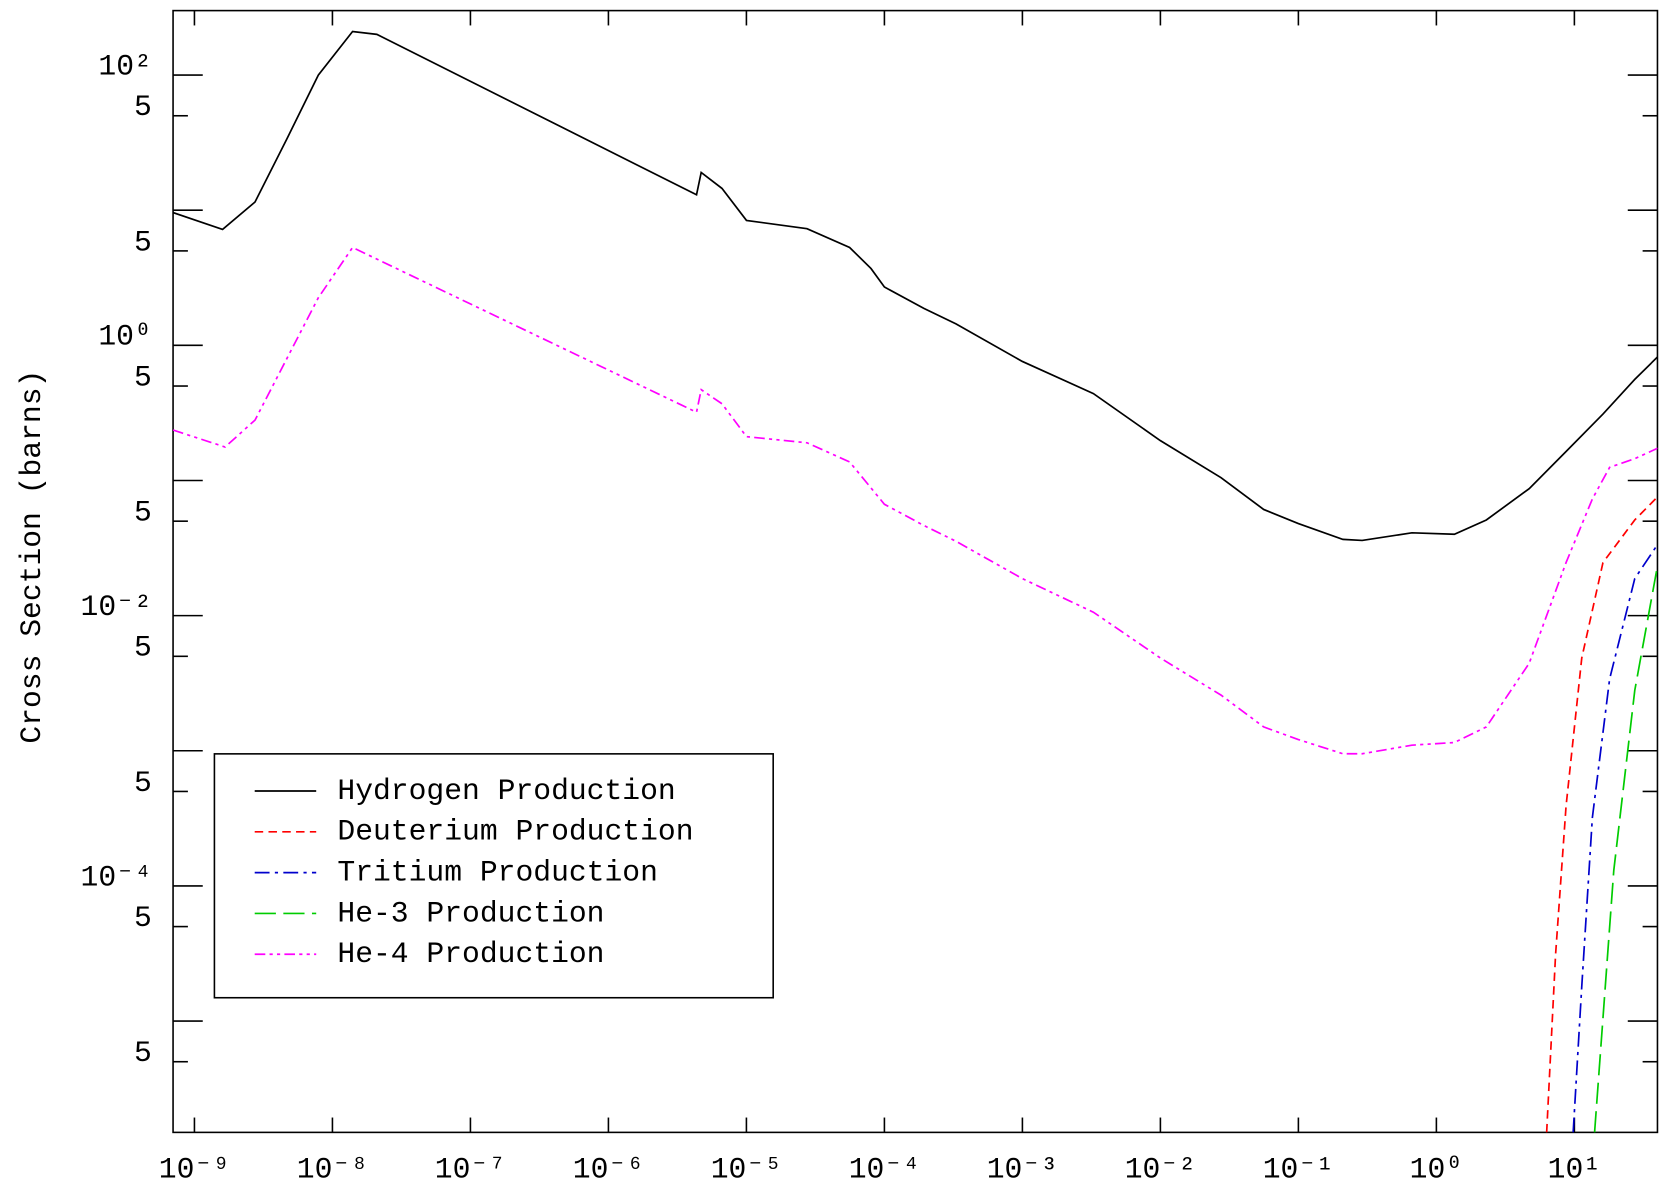 The width and height of the screenshot is (1663, 1196). I want to click on x-tick-label: 10⁻¹, so click(1298, 1169).